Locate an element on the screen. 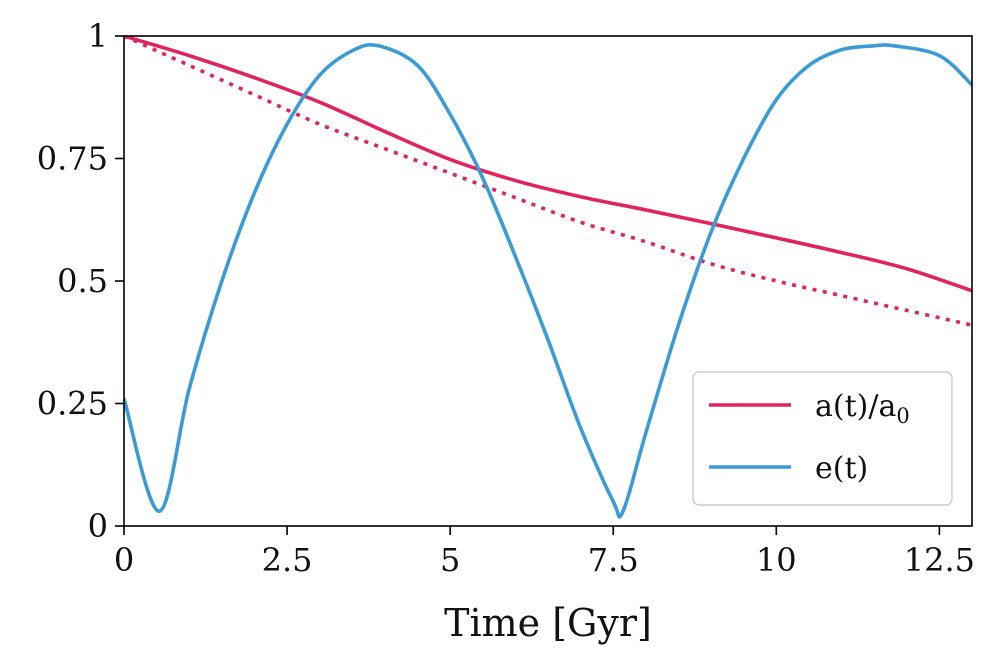 This screenshot has width=996, height=670. x-axis-label: Time [Gyr] is located at coordinates (548, 623).